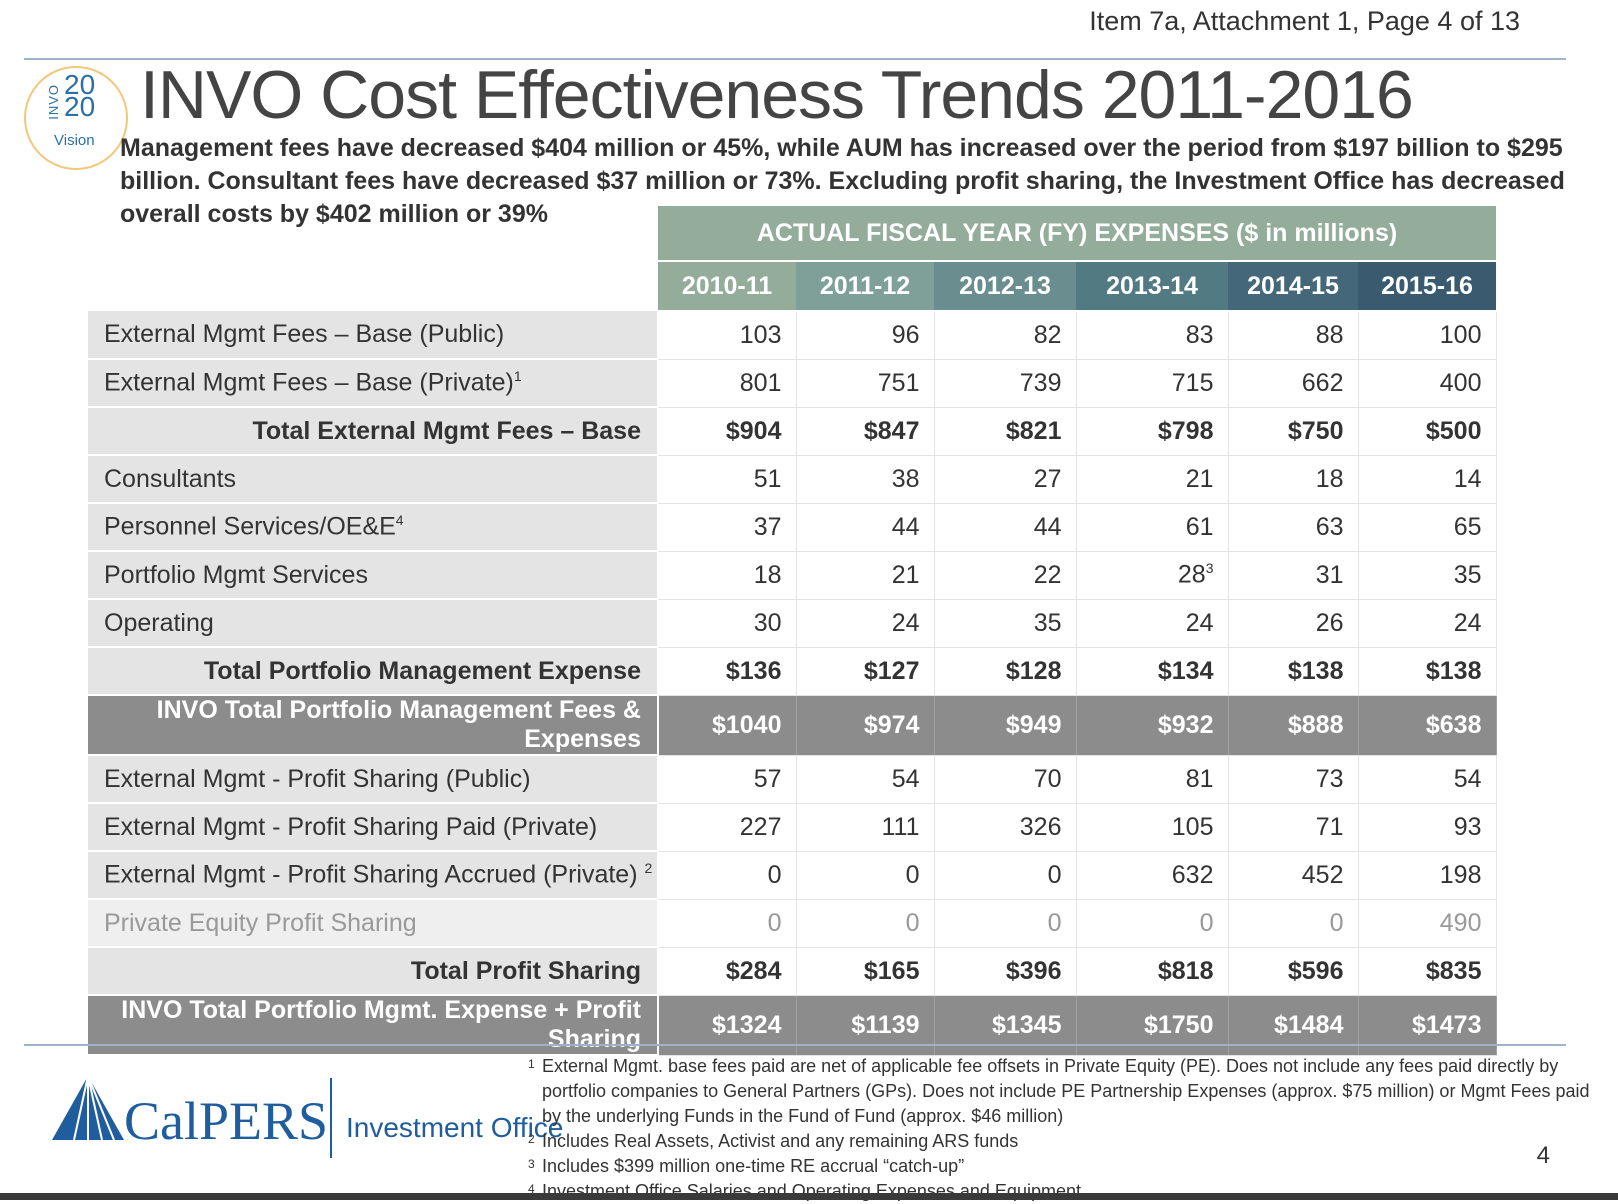 This screenshot has width=1618, height=1204. I want to click on value-text: $165, so click(891, 970).